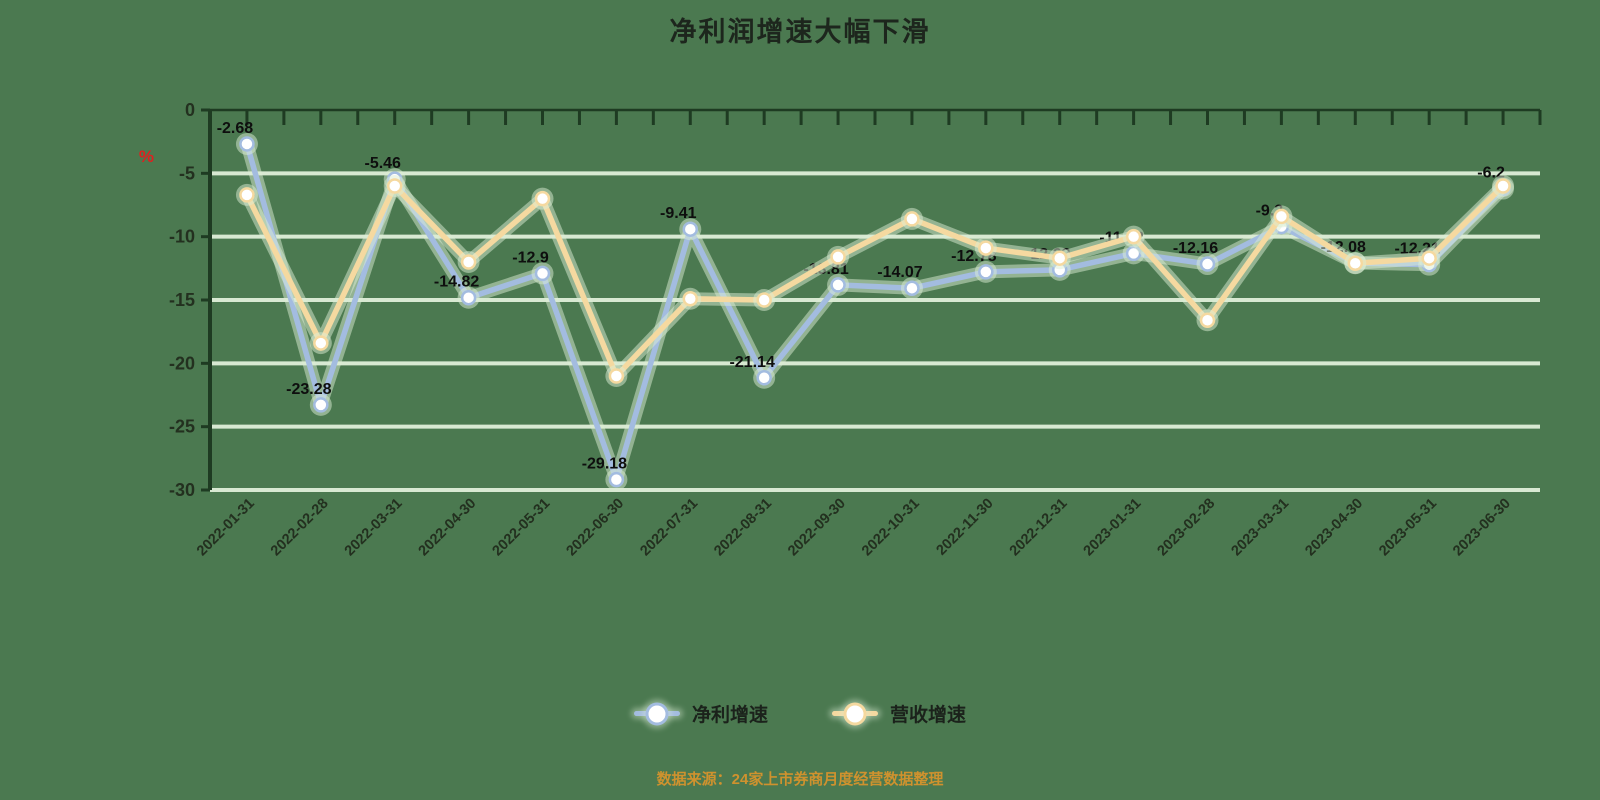  Describe the element at coordinates (522, 528) in the screenshot. I see `x-axis-tick-label: 2022-05-31` at that location.